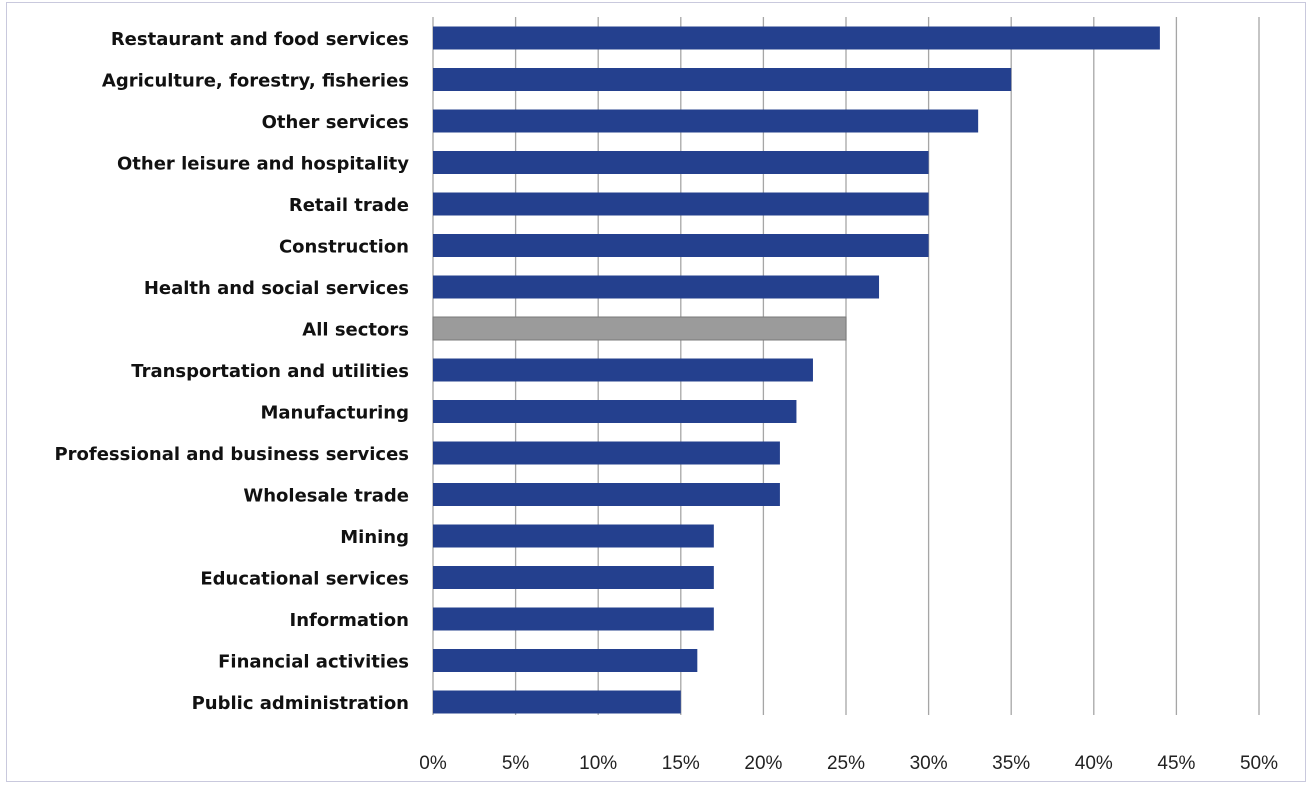 The width and height of the screenshot is (1314, 787). Describe the element at coordinates (433, 763) in the screenshot. I see `x-tick-label: 0%` at that location.